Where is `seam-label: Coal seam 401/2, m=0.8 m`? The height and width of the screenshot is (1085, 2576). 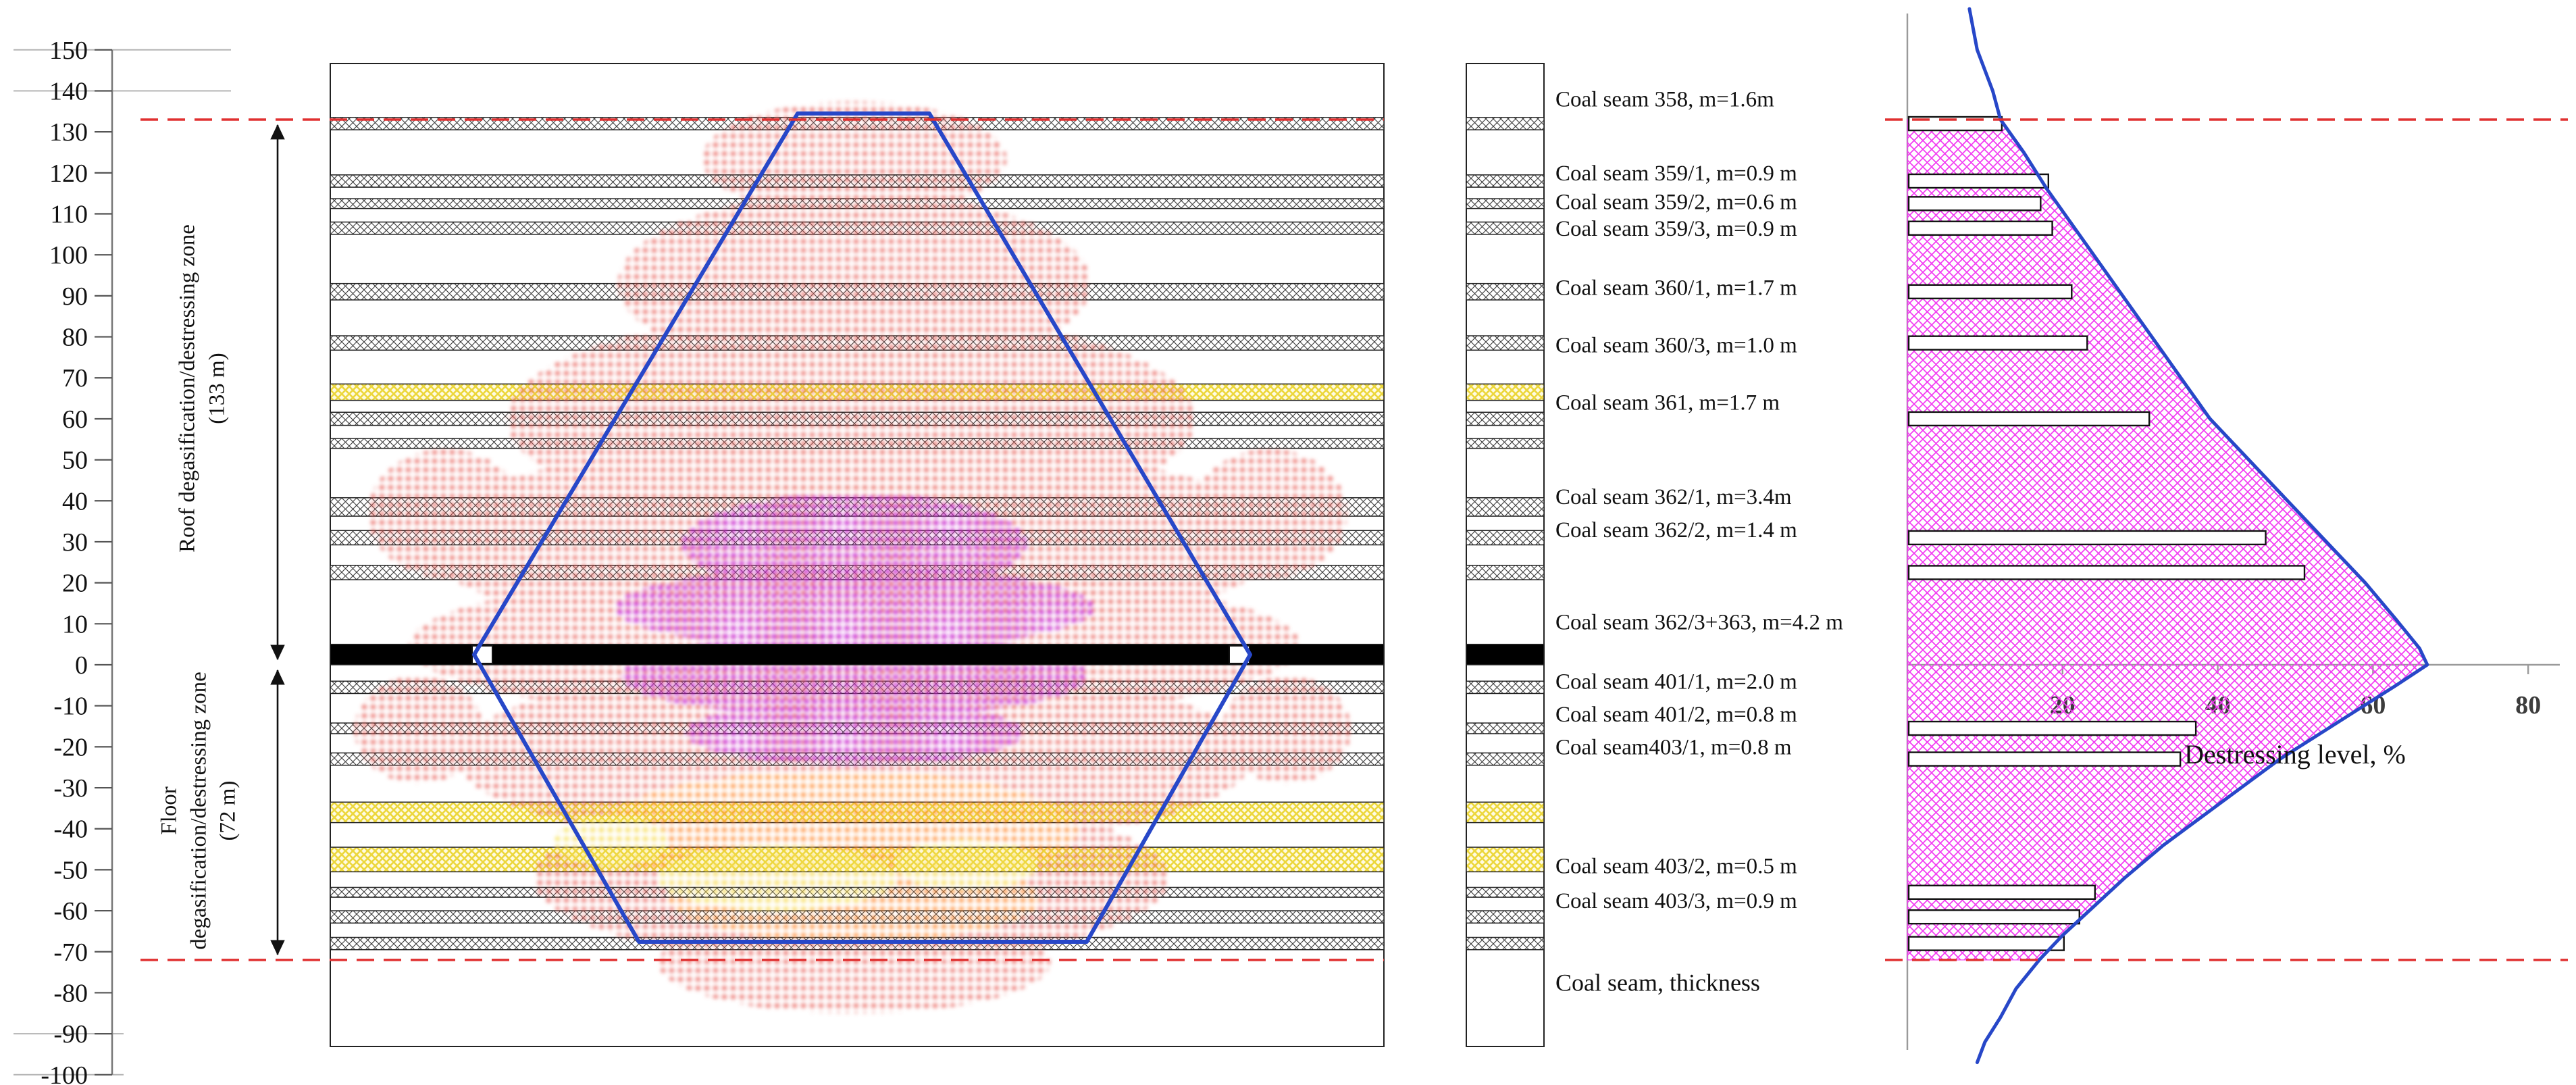
seam-label: Coal seam 401/2, m=0.8 m is located at coordinates (1676, 715).